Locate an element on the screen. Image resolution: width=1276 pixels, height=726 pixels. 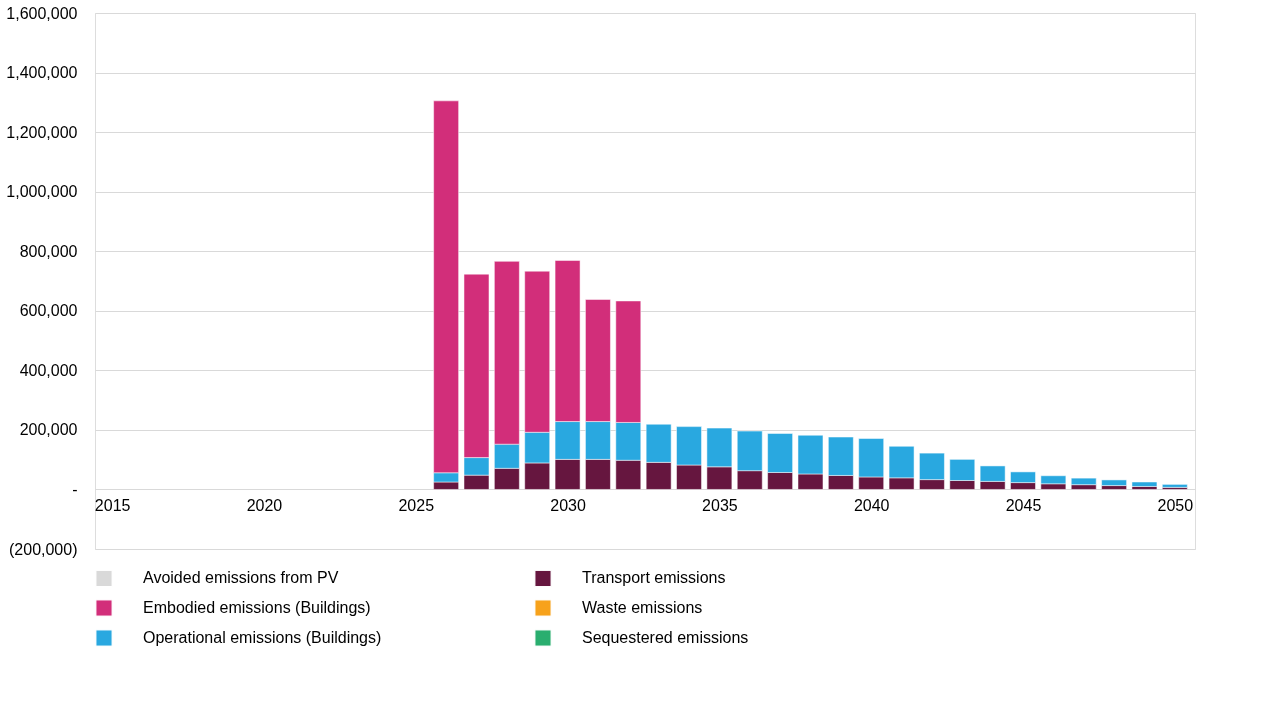
x-tick-label: 2035 is located at coordinates (720, 505).